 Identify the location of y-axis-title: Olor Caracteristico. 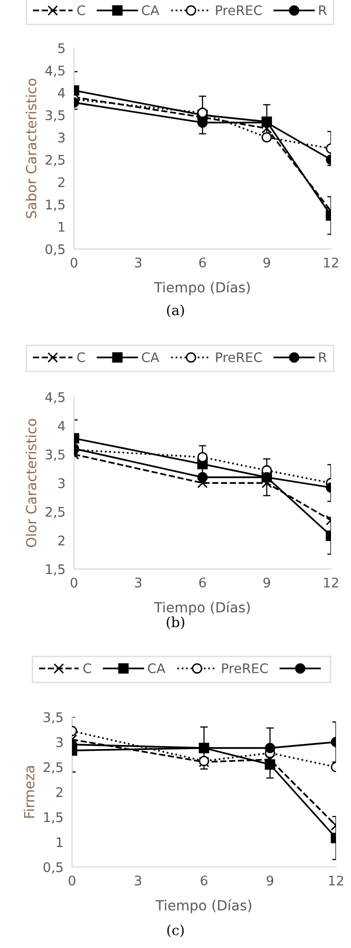
(31, 483).